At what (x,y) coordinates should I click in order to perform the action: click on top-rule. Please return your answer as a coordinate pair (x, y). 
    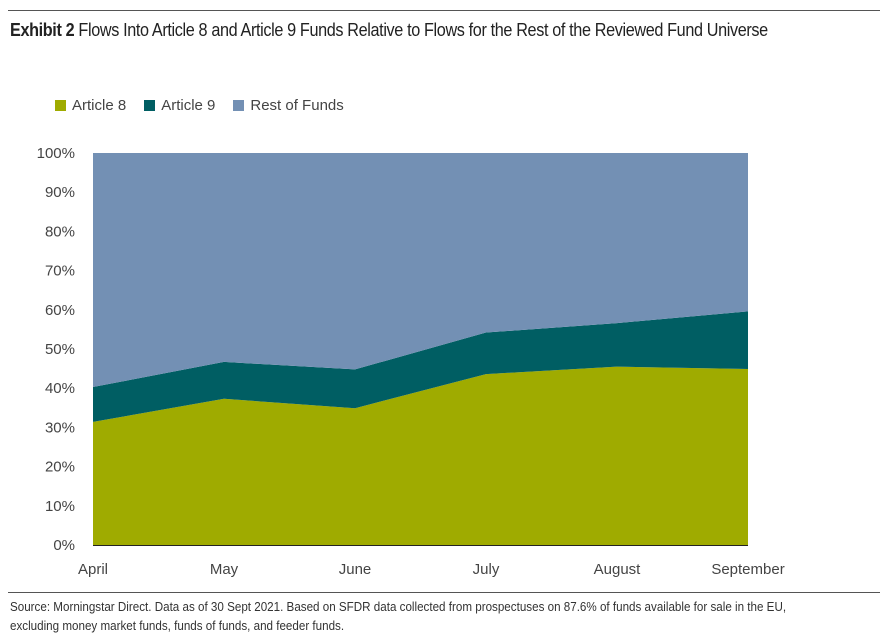
    Looking at the image, I should click on (444, 10).